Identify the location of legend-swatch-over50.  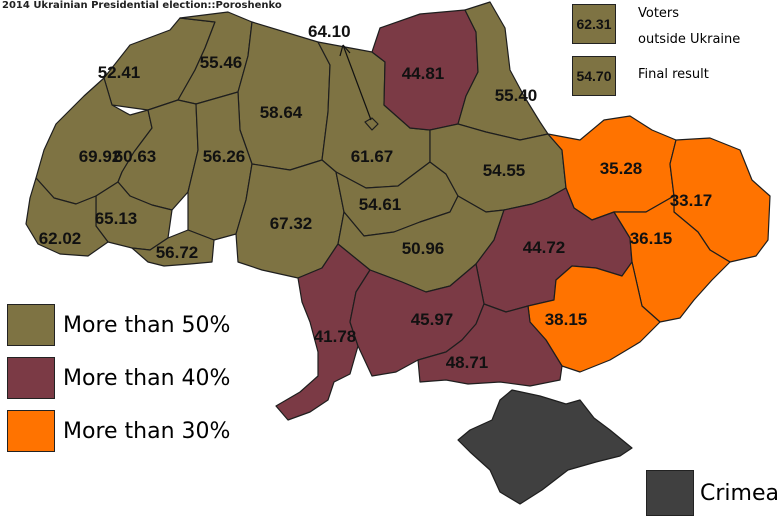
(31, 325).